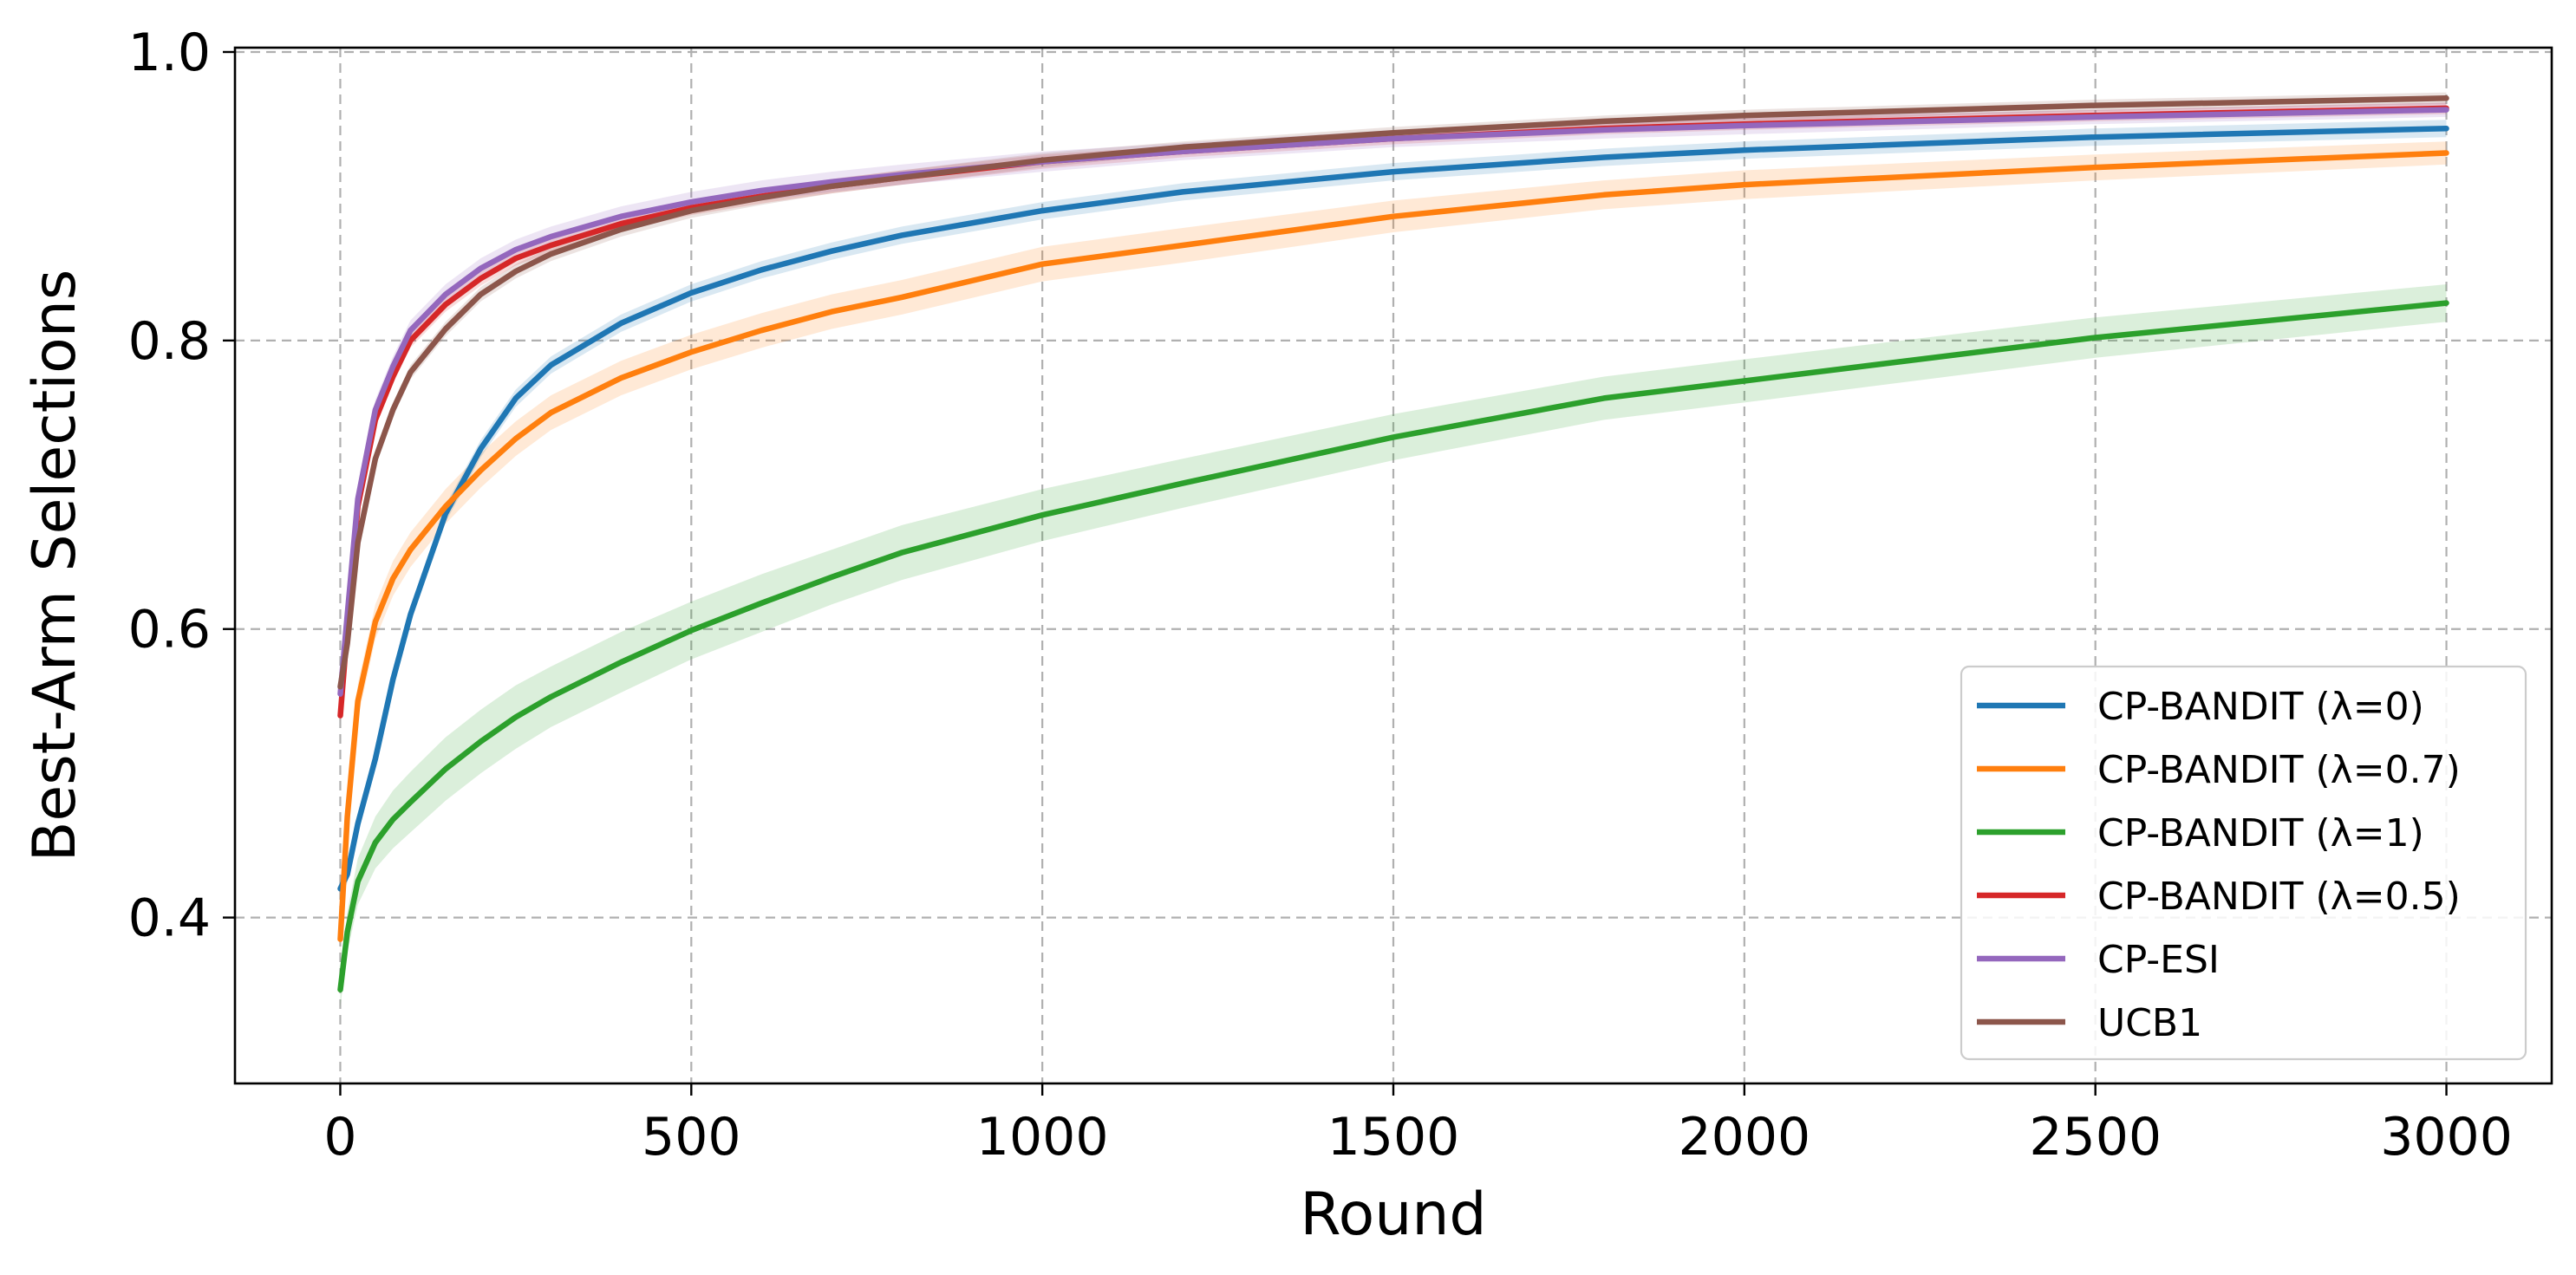 This screenshot has height=1275, width=2576. Describe the element at coordinates (2447, 1137) in the screenshot. I see `x-tick-label: 3000` at that location.